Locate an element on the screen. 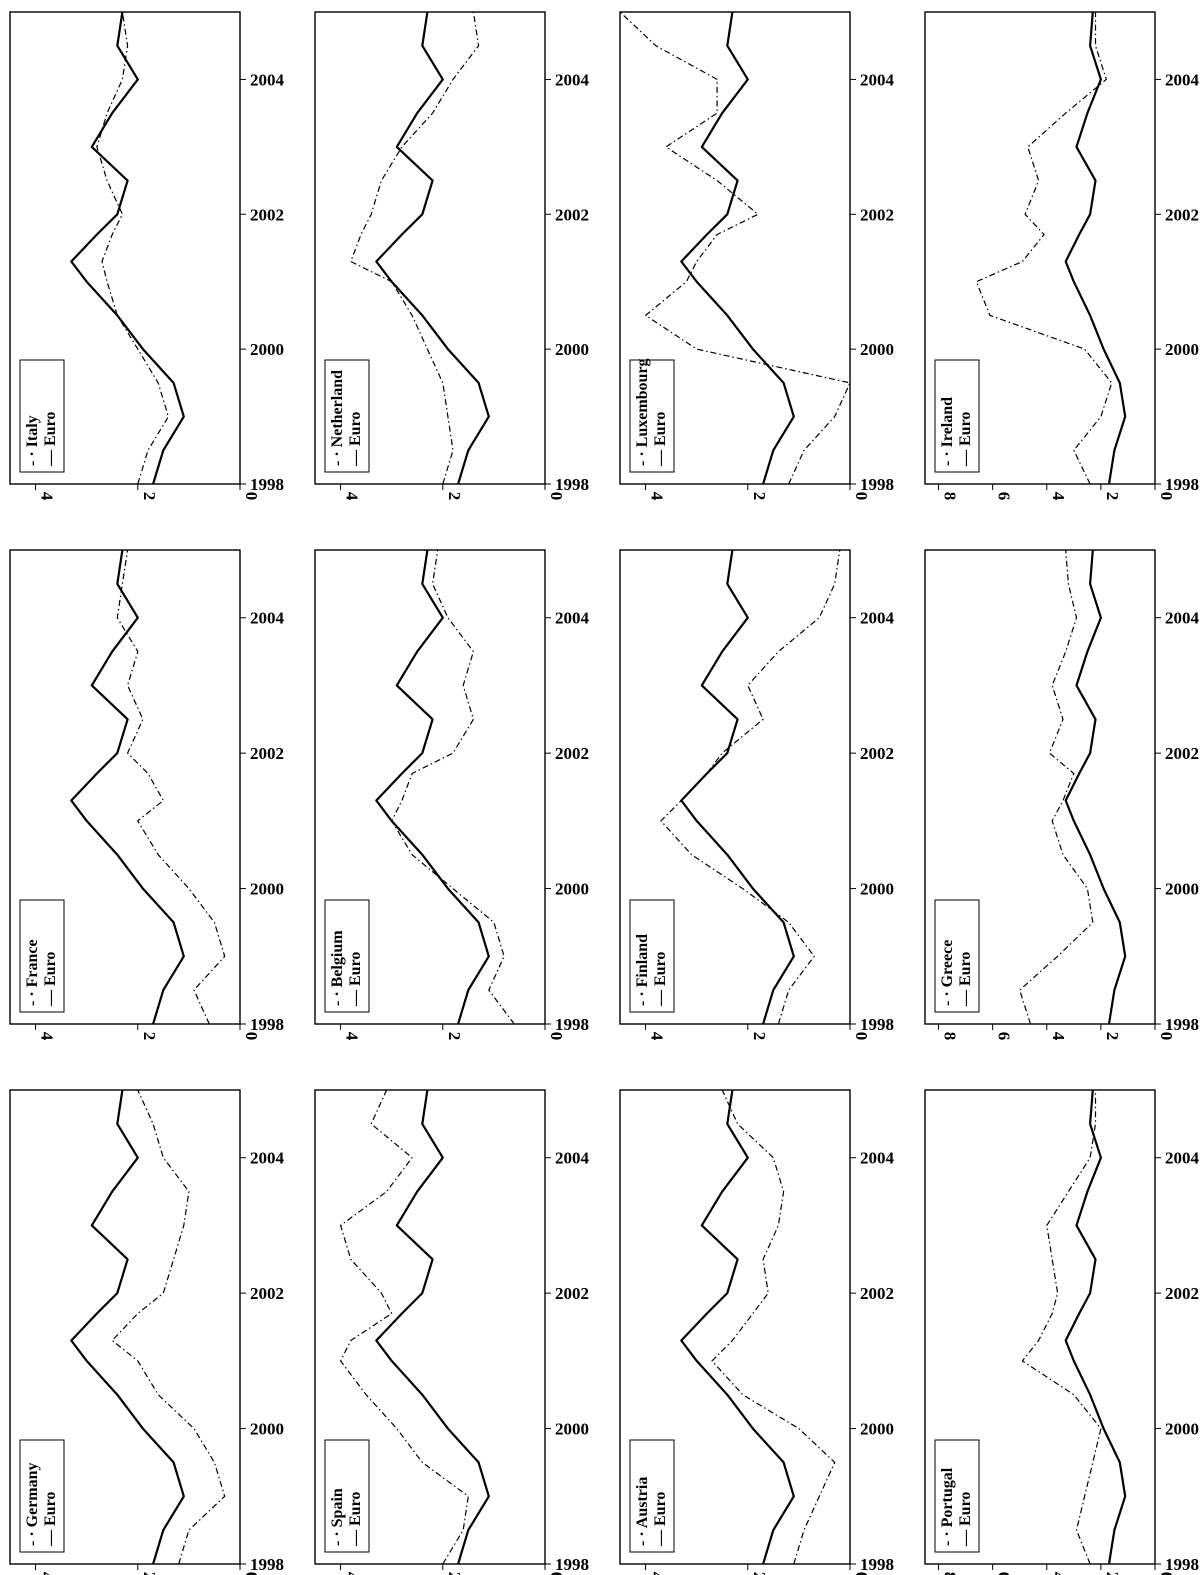 Image resolution: width=1204 pixels, height=1575 pixels. legend: - · Finland — Euro is located at coordinates (652, 956).